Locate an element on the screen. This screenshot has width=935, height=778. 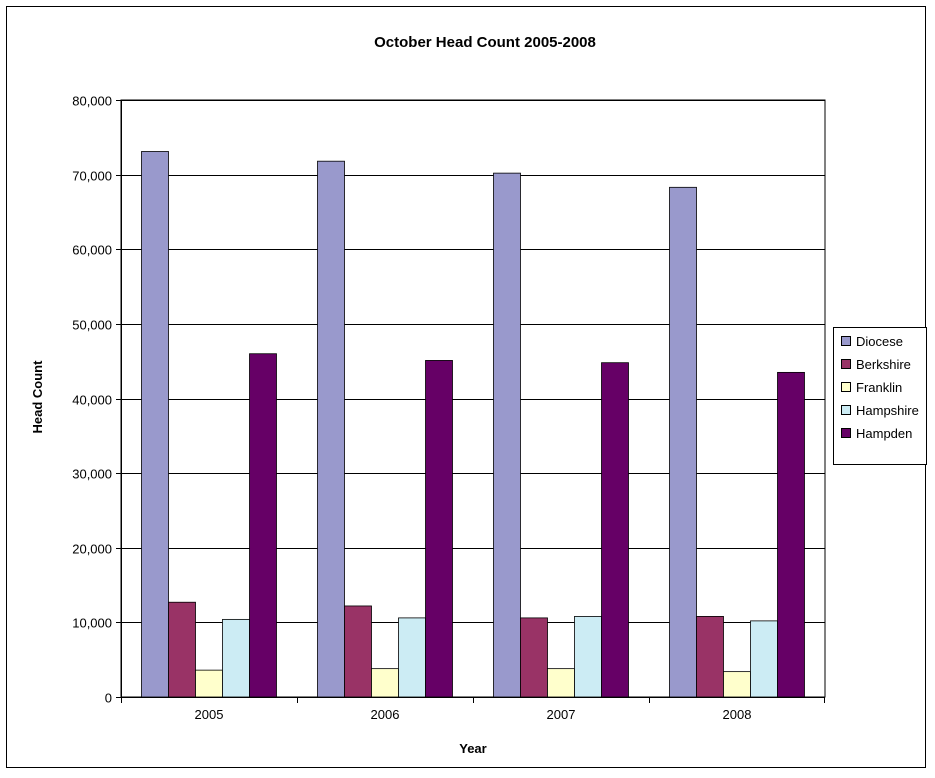
y-tick-label: 40,000 is located at coordinates (92, 400).